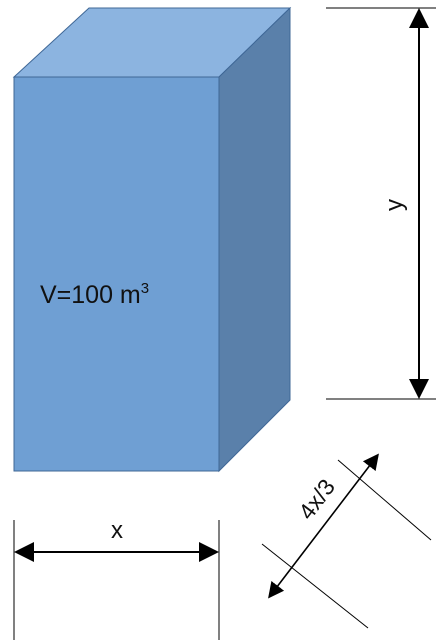  I want to click on box-side-face, so click(254, 239).